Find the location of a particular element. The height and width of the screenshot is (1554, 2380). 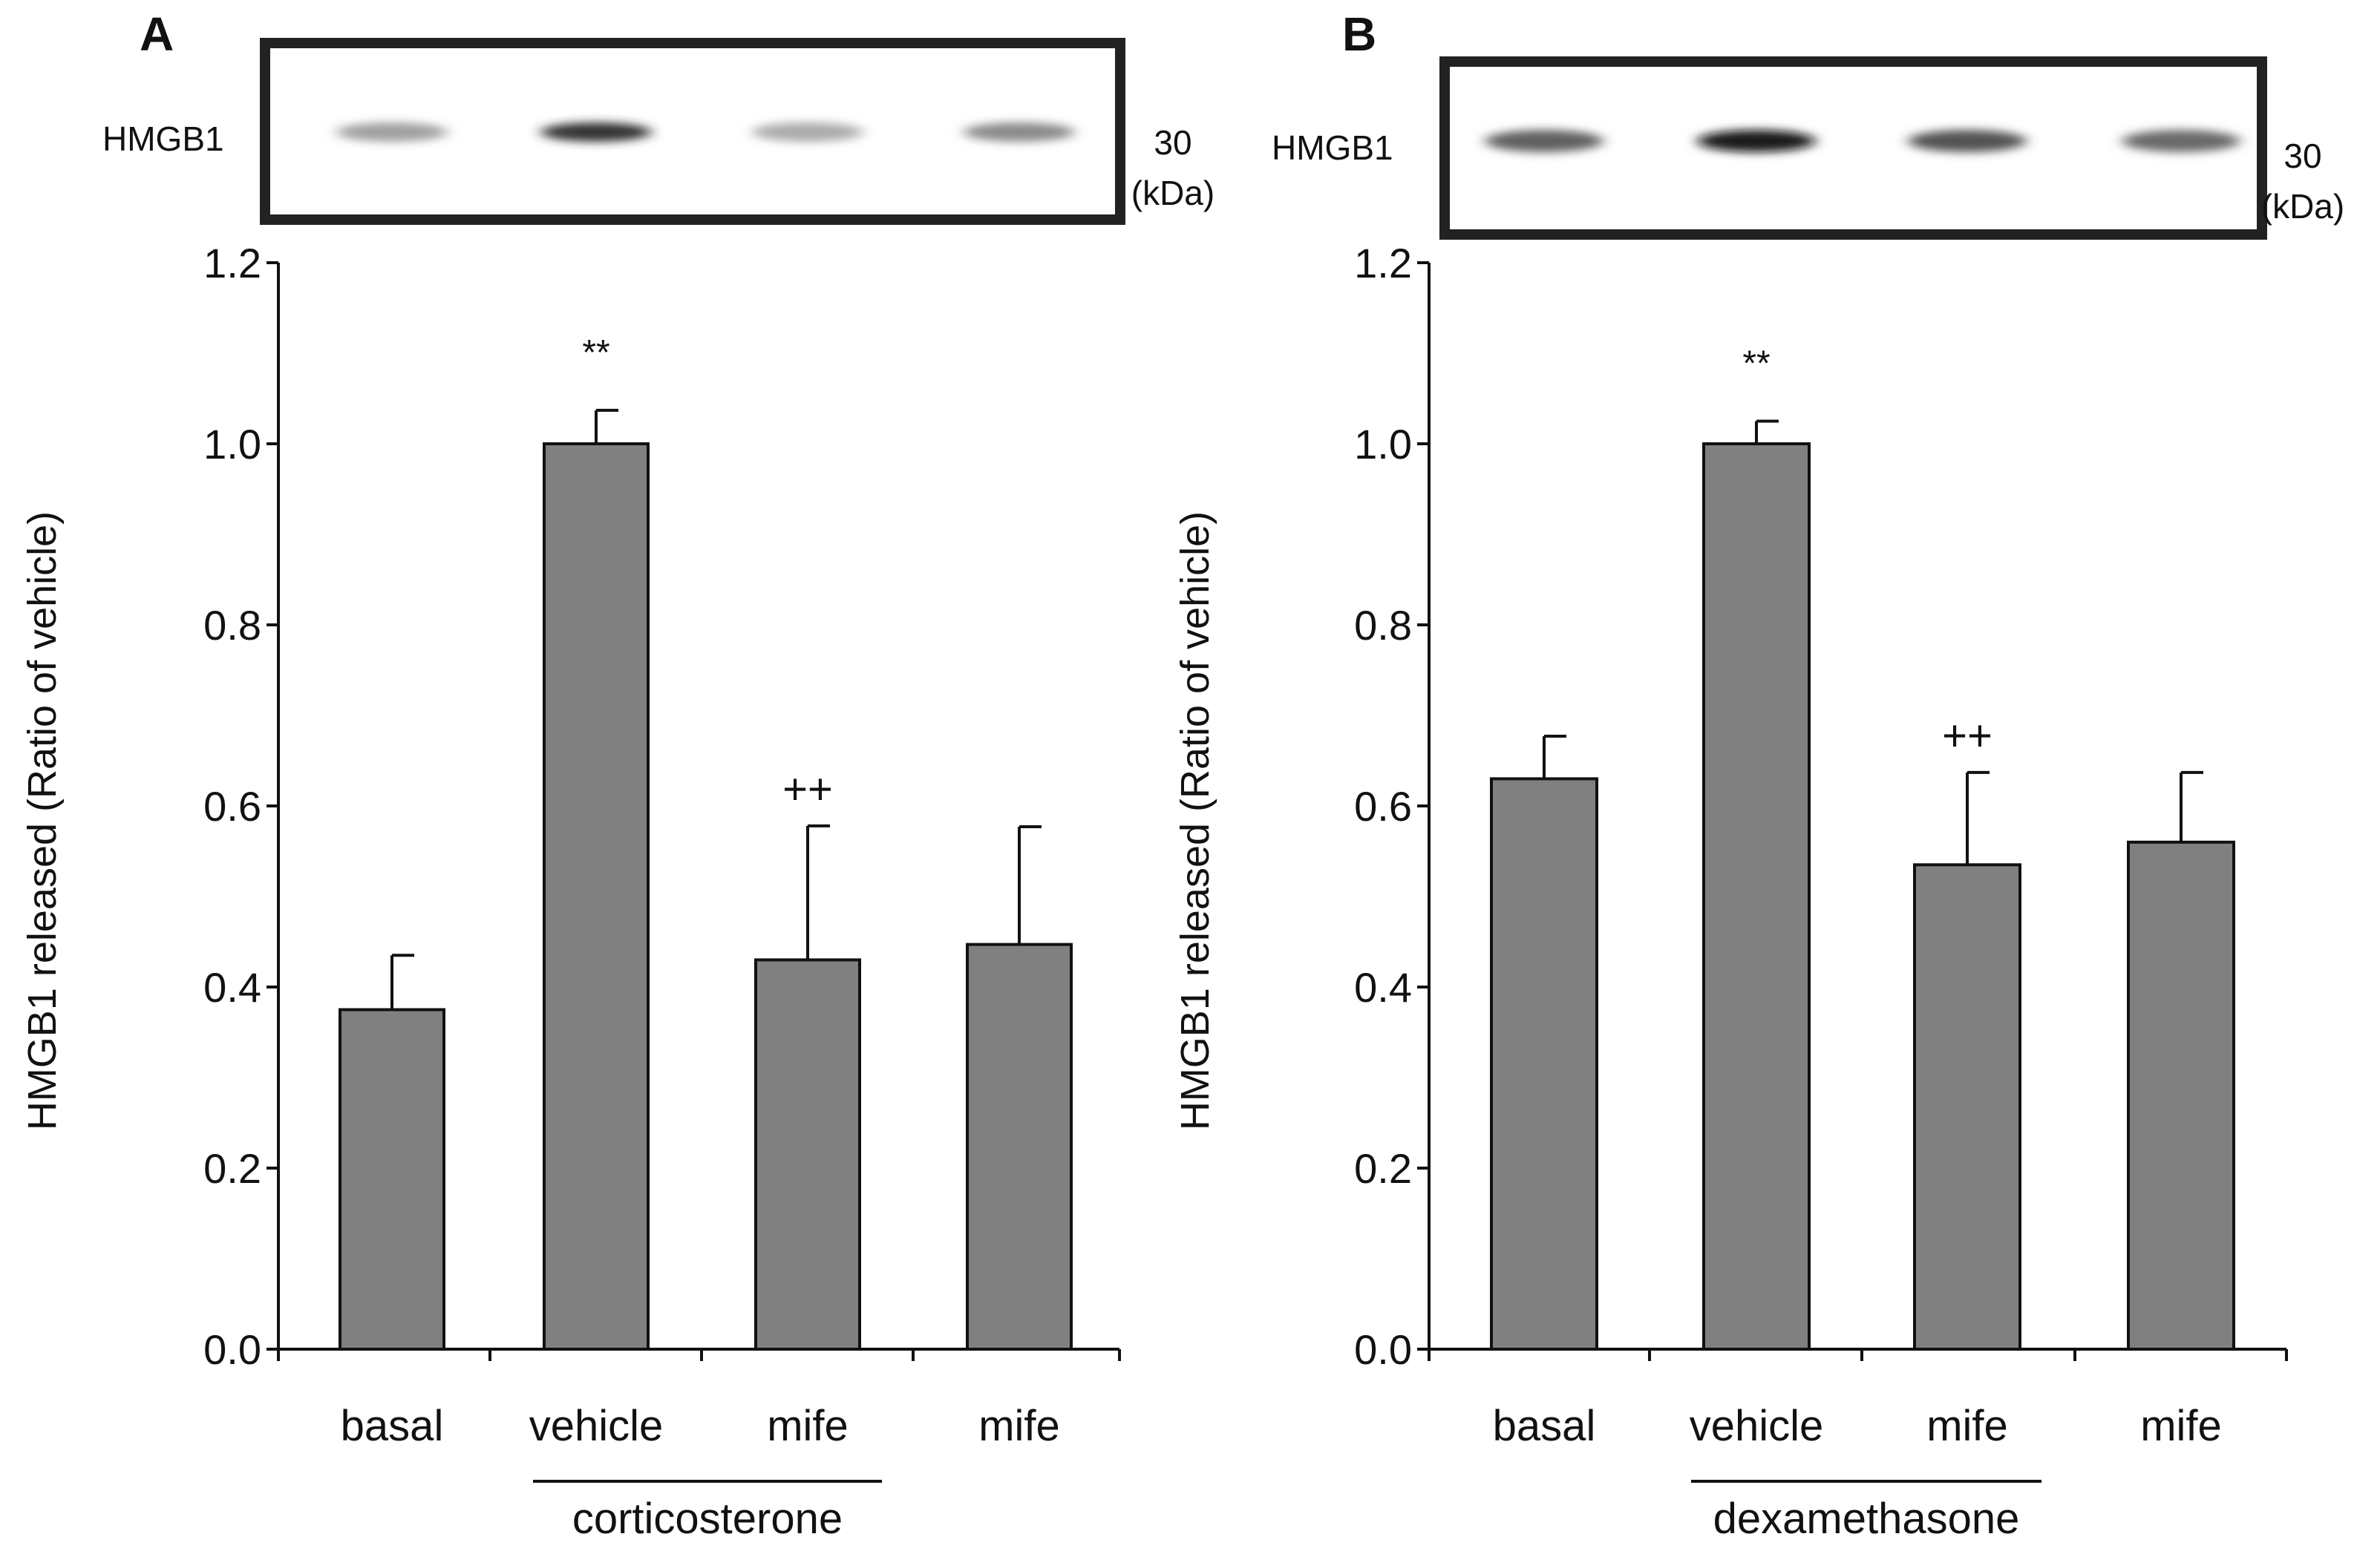

panel-a-ylabel: HMGB1 released (Ratio of vehicle) is located at coordinates (42, 820).